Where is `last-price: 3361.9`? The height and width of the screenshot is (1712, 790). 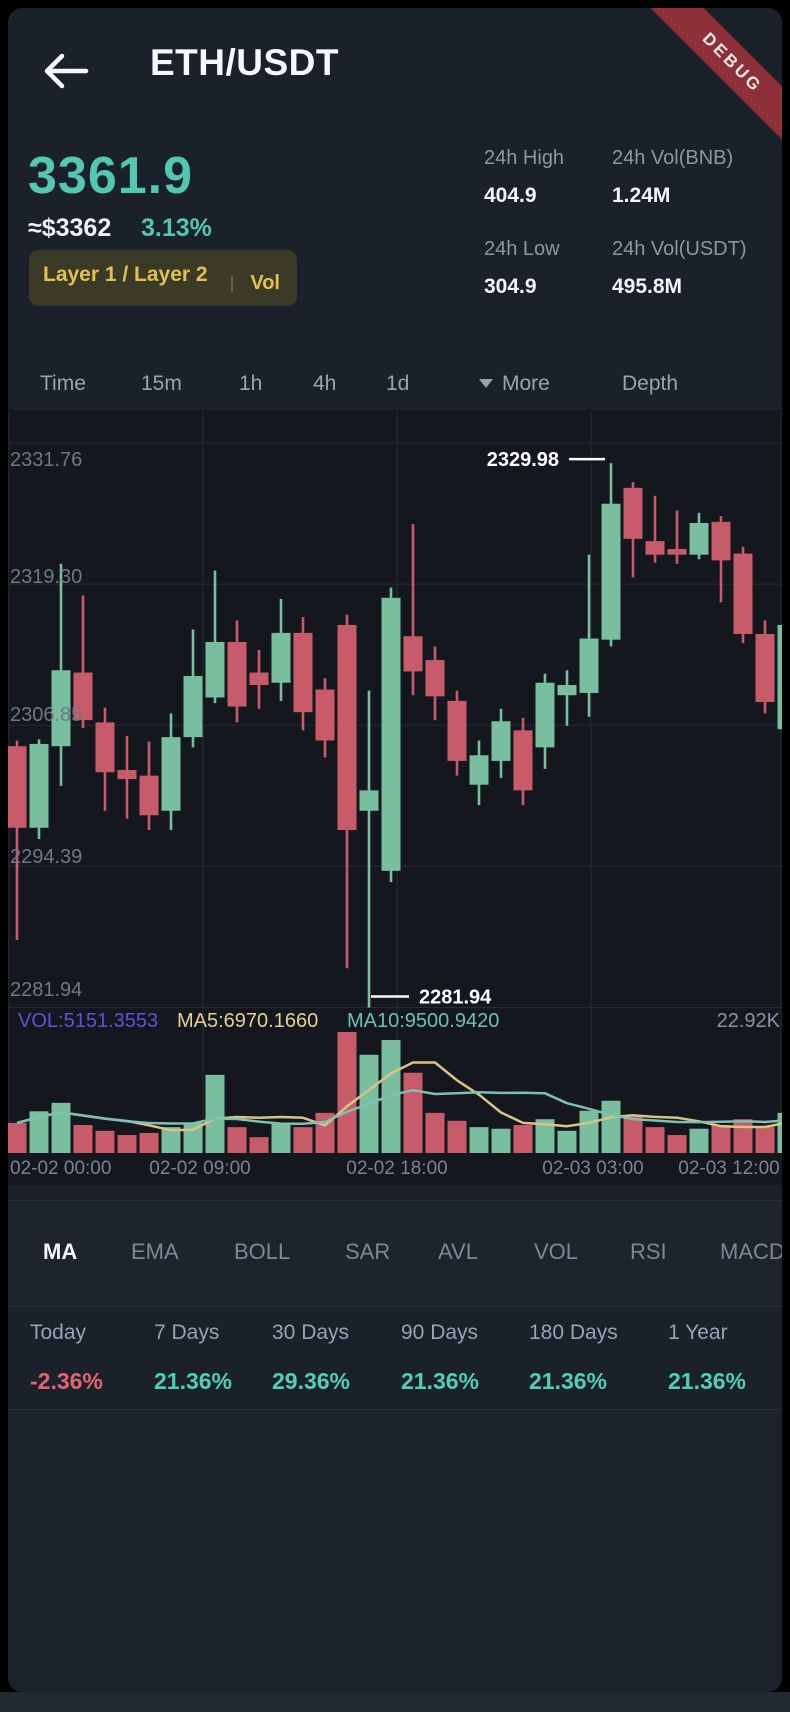
last-price: 3361.9 is located at coordinates (111, 176).